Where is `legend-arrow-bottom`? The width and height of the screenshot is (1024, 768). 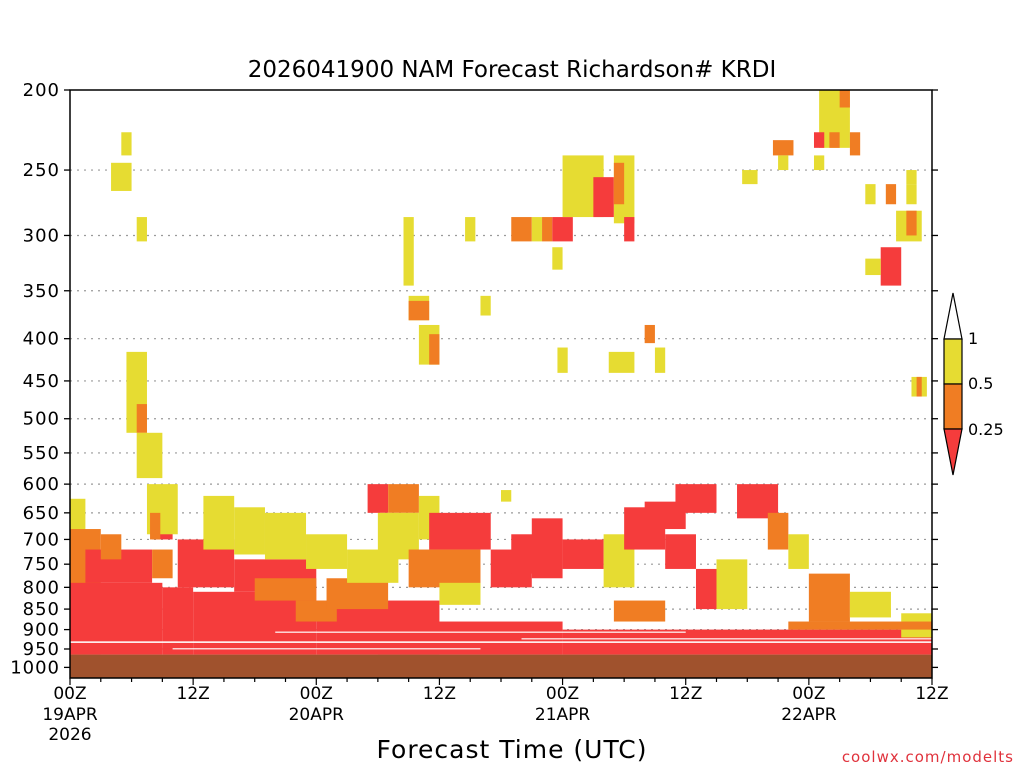
legend-arrow-bottom is located at coordinates (953, 452).